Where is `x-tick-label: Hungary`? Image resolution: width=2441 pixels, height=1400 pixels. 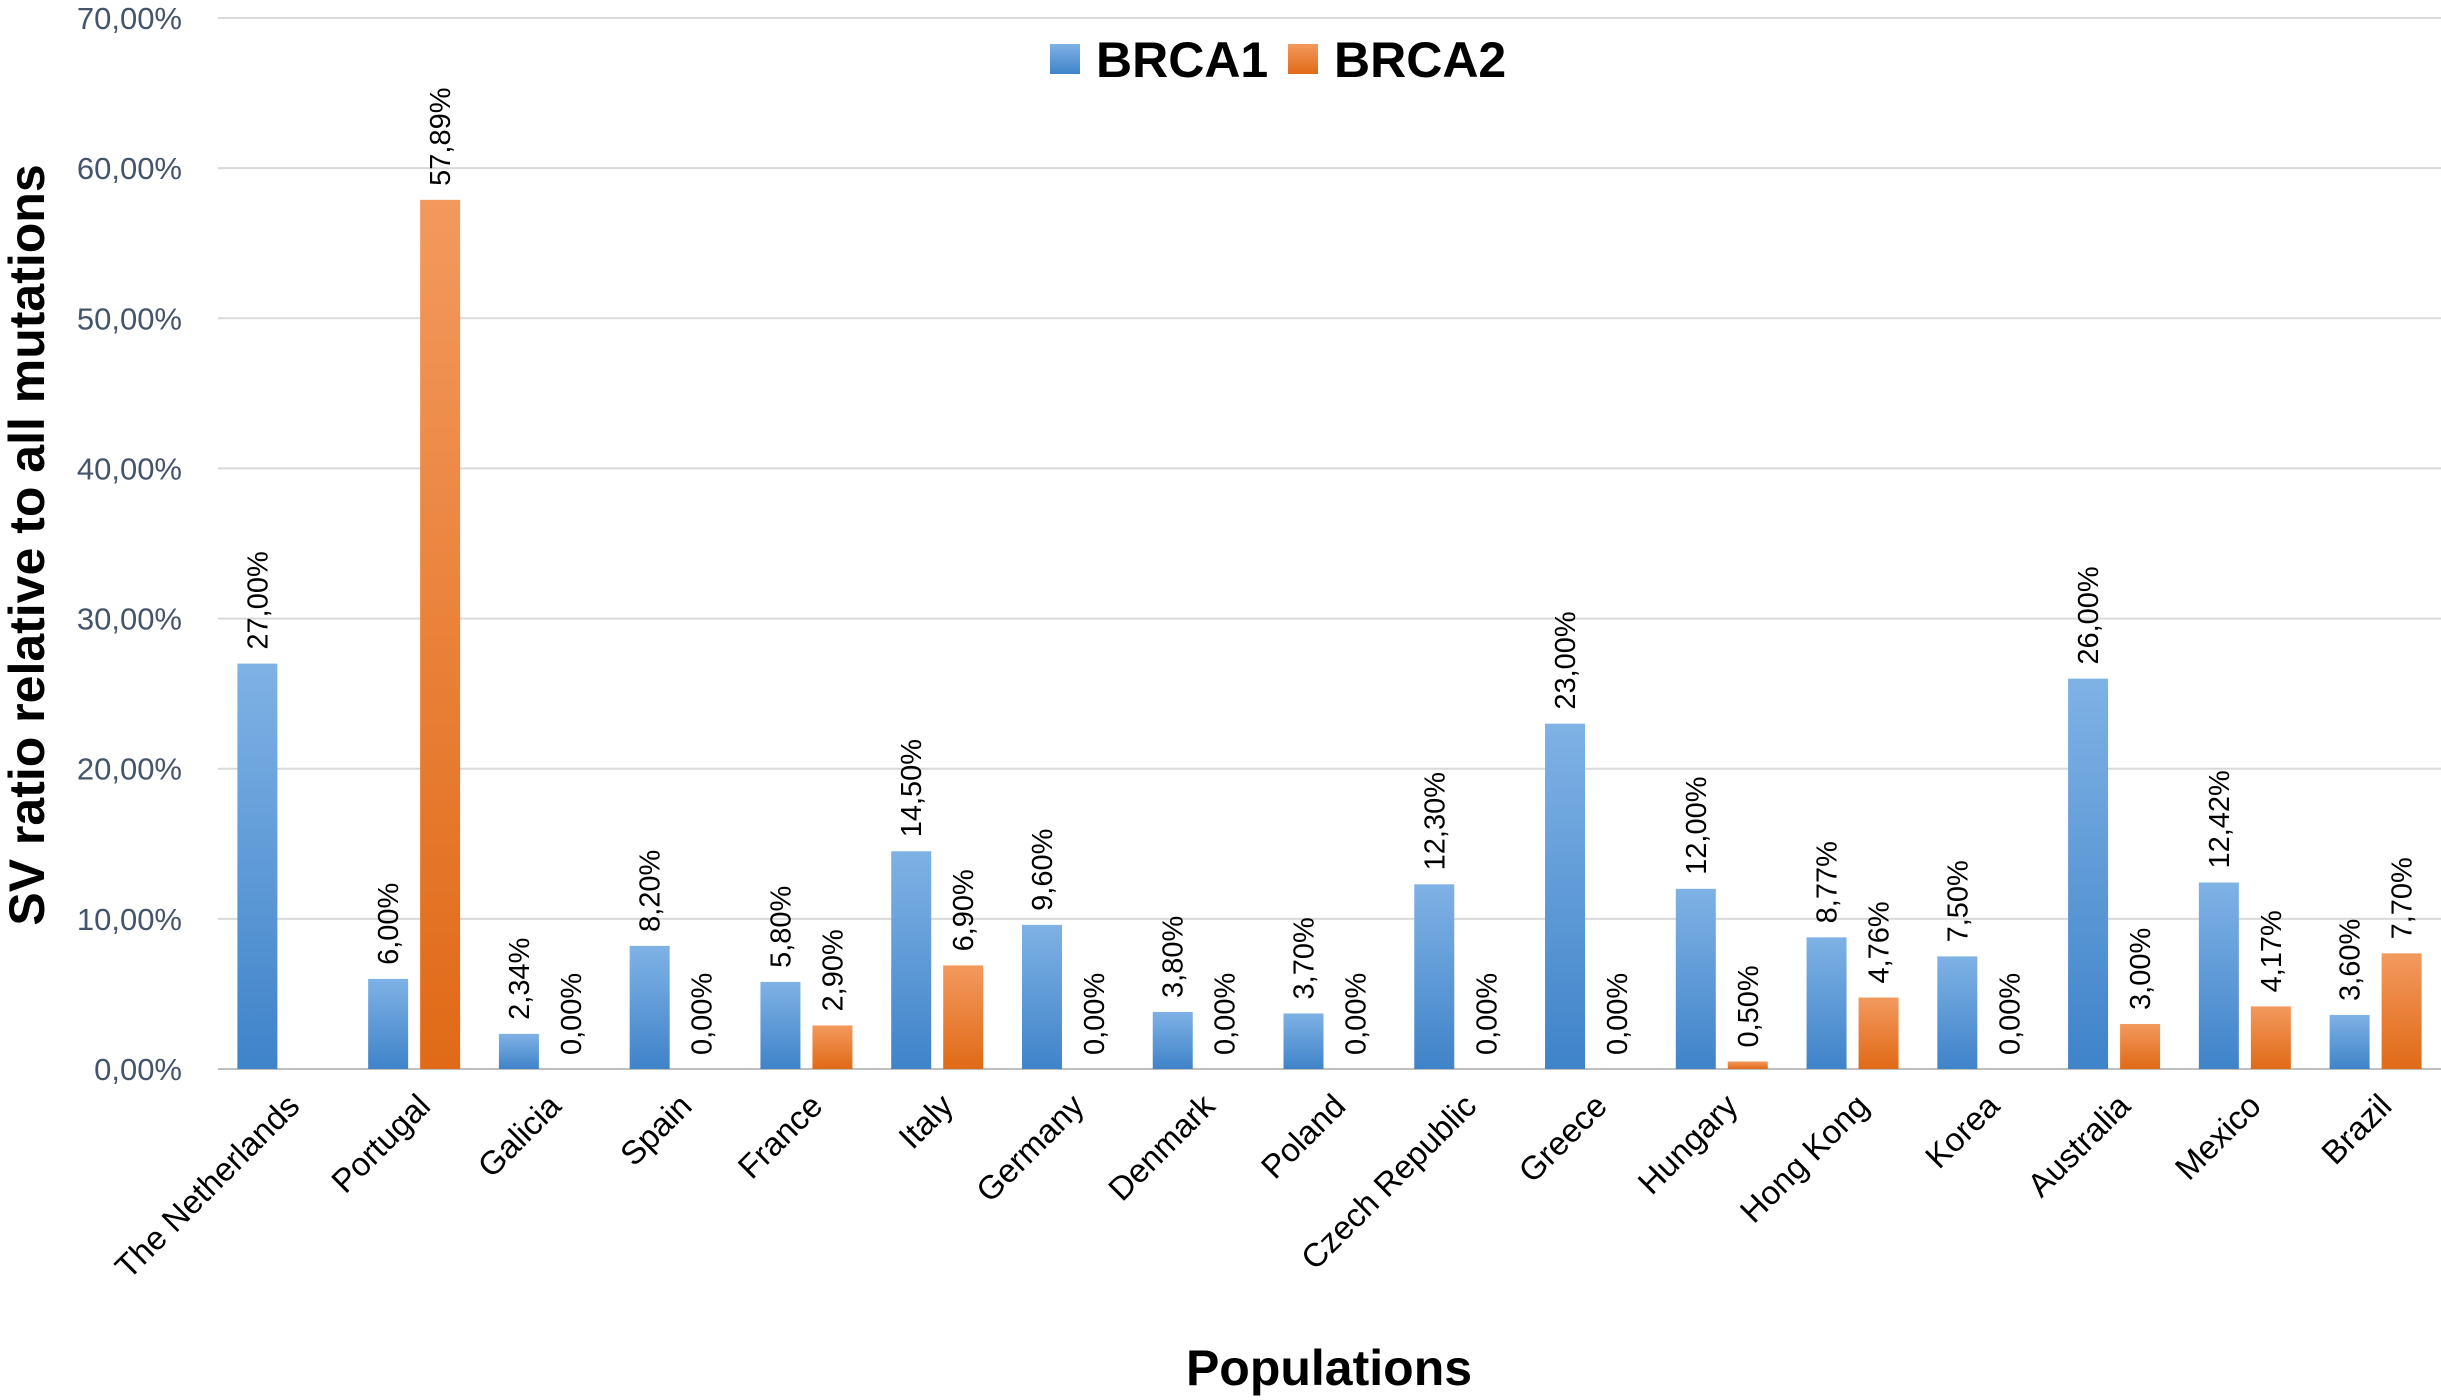 x-tick-label: Hungary is located at coordinates (1687, 1143).